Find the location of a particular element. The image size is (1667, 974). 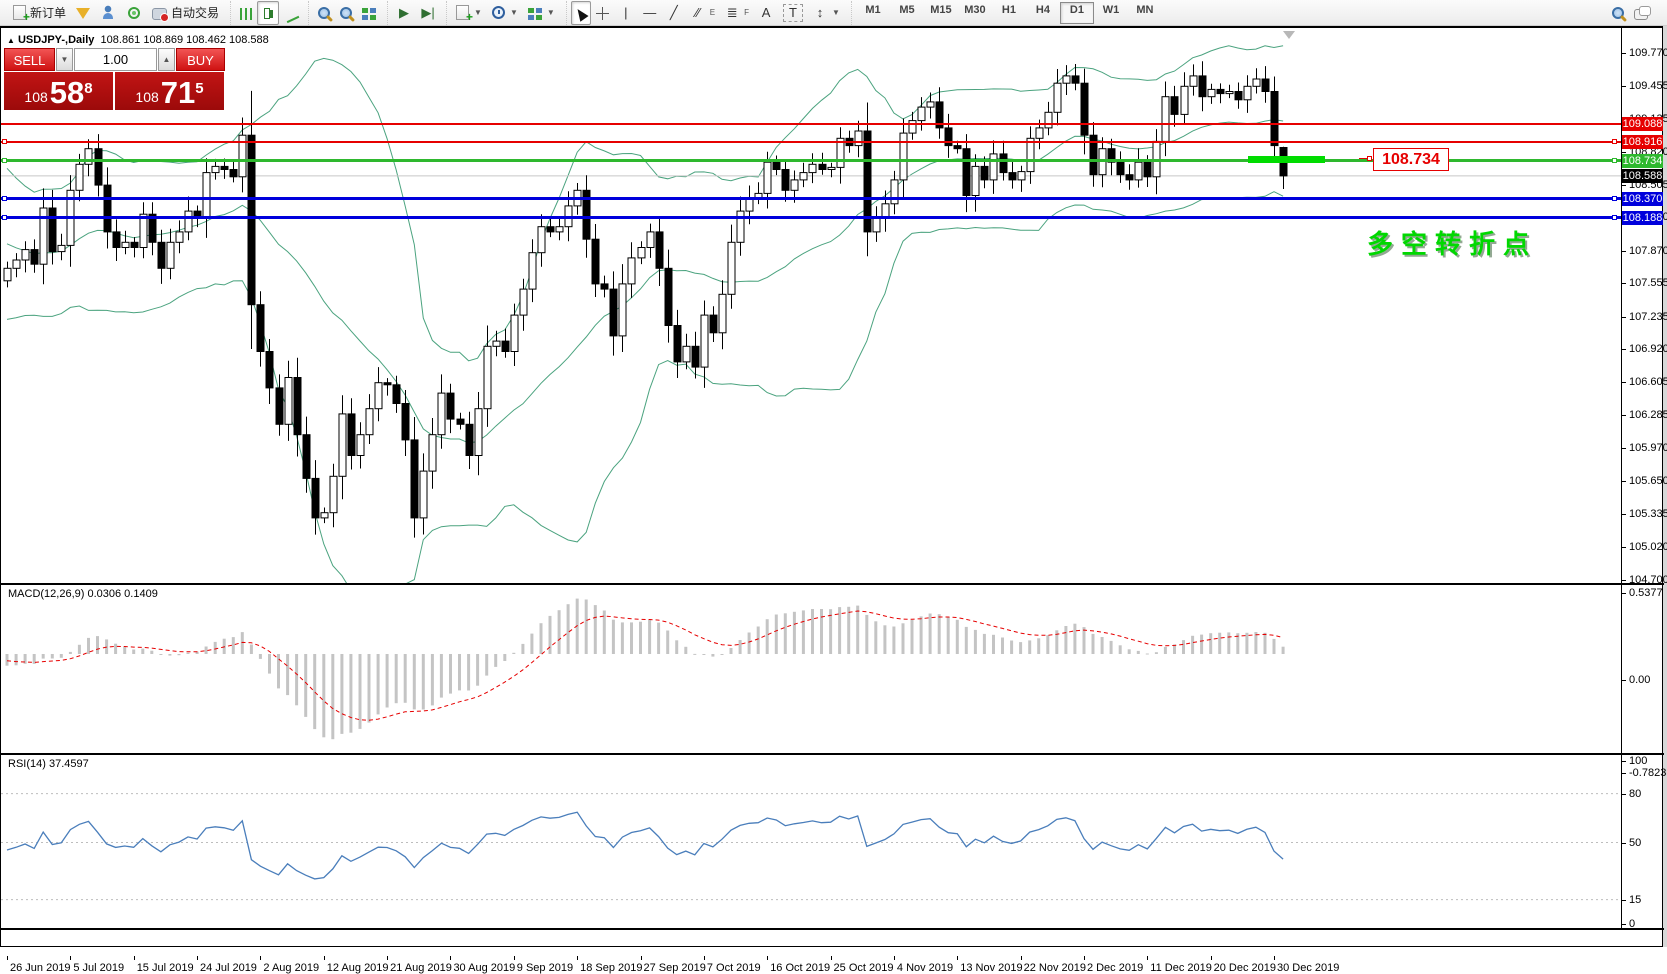

rsi-axis-label: 15 is located at coordinates (1635, 899).